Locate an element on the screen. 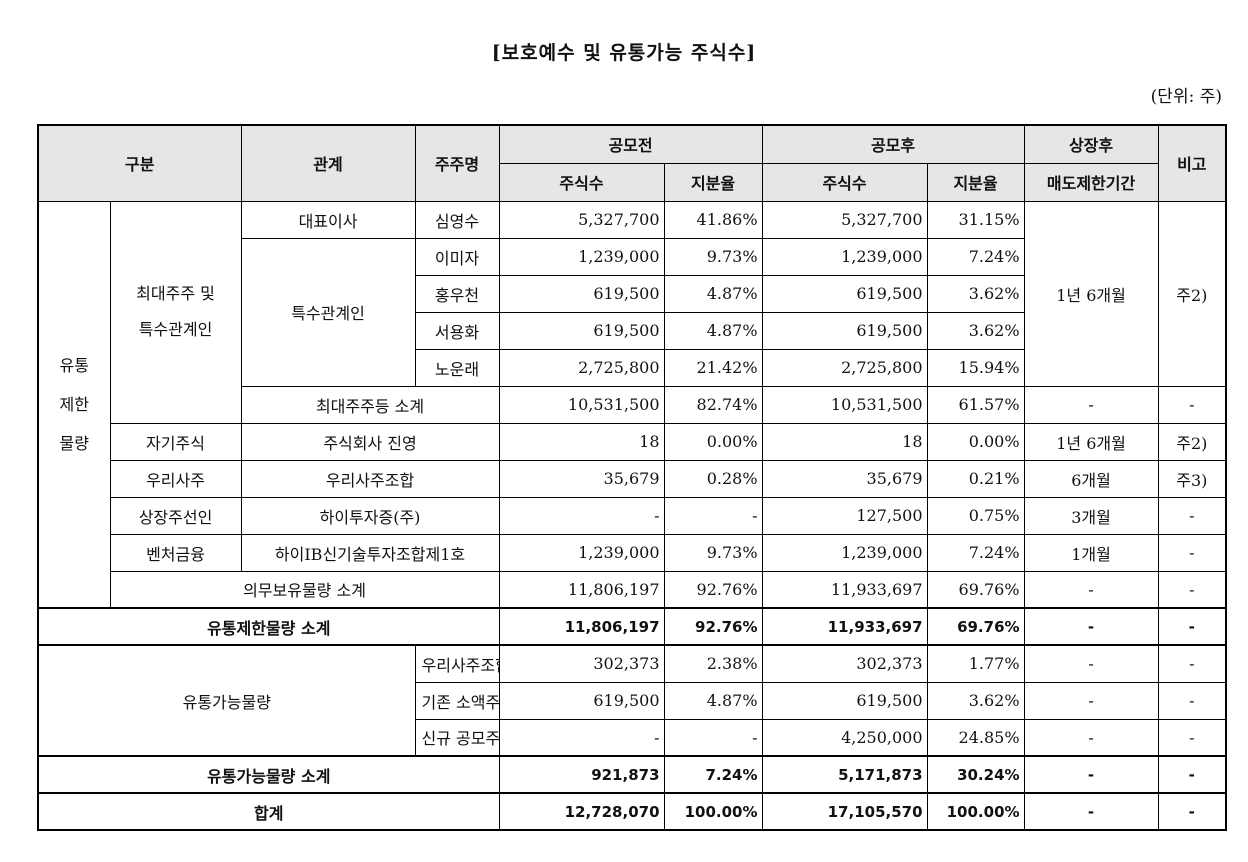 The height and width of the screenshot is (862, 1248). row-label: 유통제한물량 소계 is located at coordinates (268, 626).